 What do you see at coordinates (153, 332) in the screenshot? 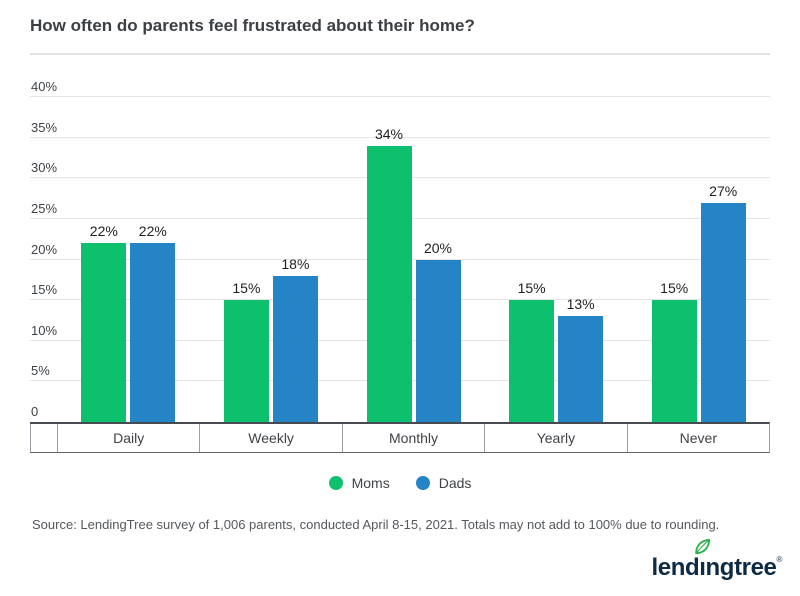
I see `bar-dads-daily` at bounding box center [153, 332].